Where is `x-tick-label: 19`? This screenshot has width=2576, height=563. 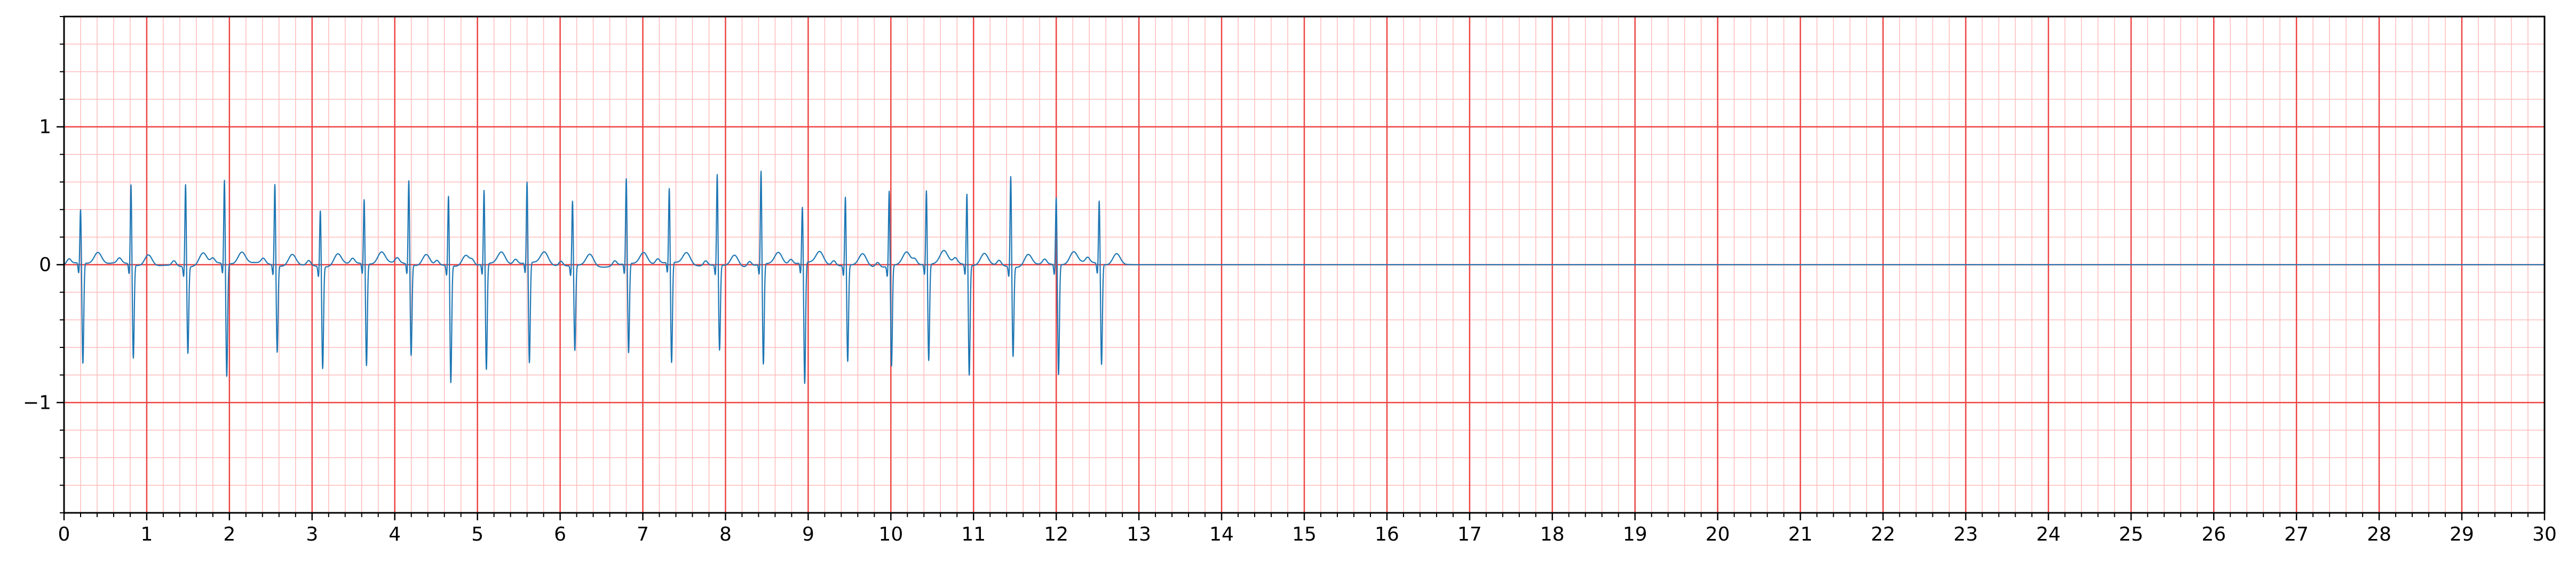
x-tick-label: 19 is located at coordinates (1635, 534).